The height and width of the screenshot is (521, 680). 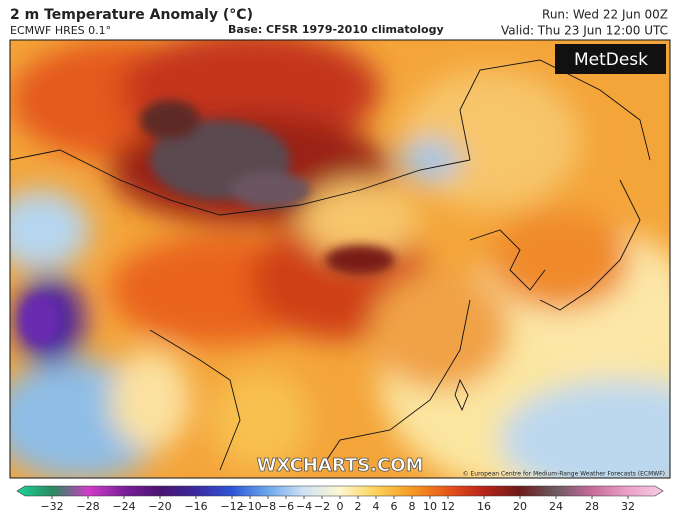 I want to click on model: ECMWF HRES 0.1°, so click(x=60, y=30).